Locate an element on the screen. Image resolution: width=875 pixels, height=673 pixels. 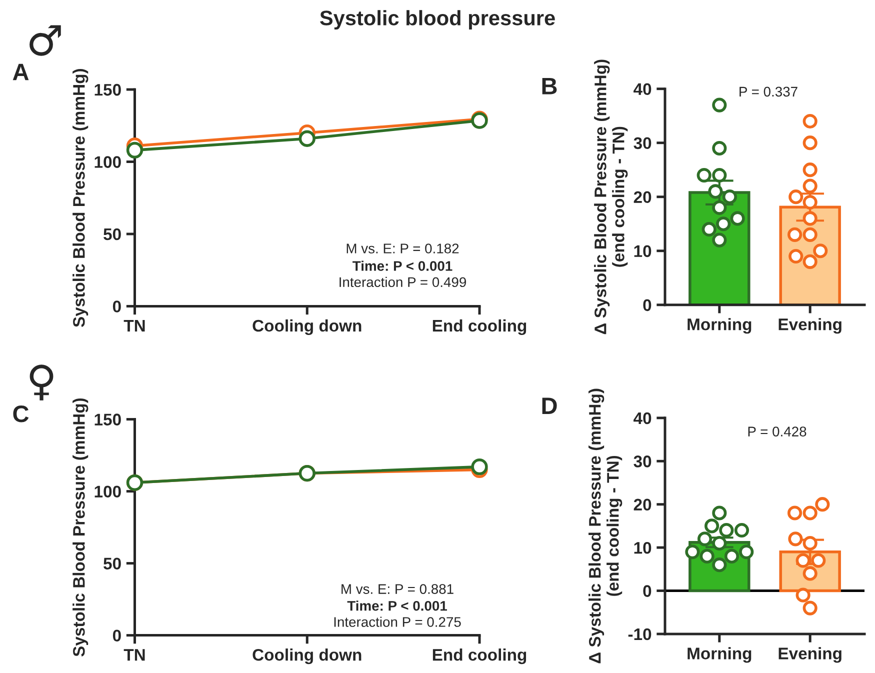
annotation: Interaction P = 0.499 is located at coordinates (403, 282).